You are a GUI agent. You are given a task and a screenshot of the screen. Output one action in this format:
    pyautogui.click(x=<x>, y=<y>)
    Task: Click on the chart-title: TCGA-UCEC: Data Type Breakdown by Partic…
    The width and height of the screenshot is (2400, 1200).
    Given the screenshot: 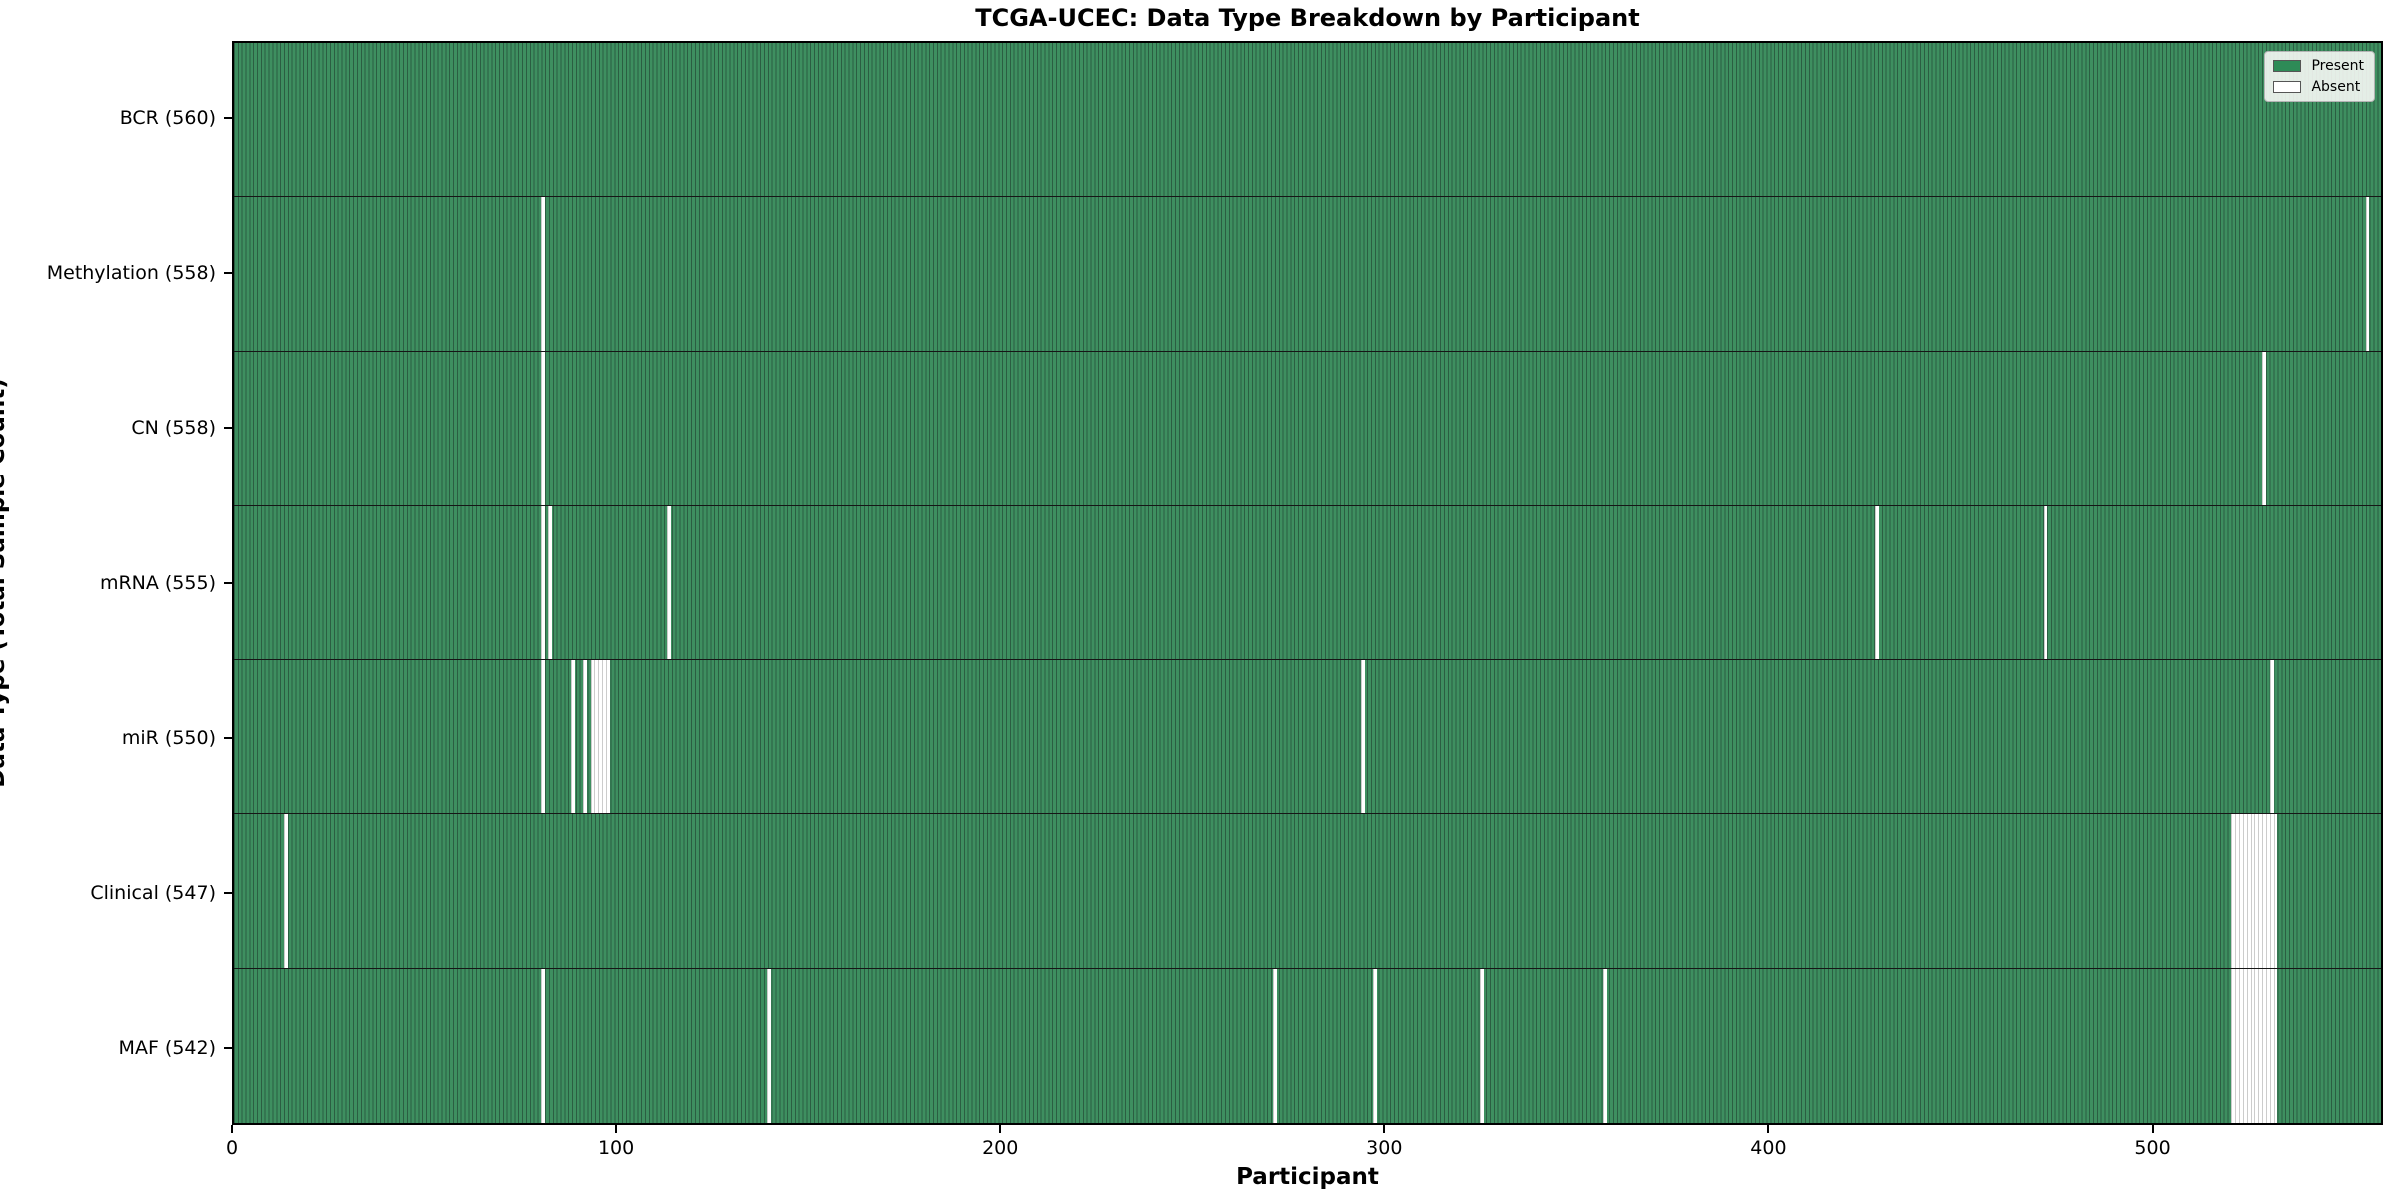 What is the action you would take?
    pyautogui.click(x=1307, y=18)
    